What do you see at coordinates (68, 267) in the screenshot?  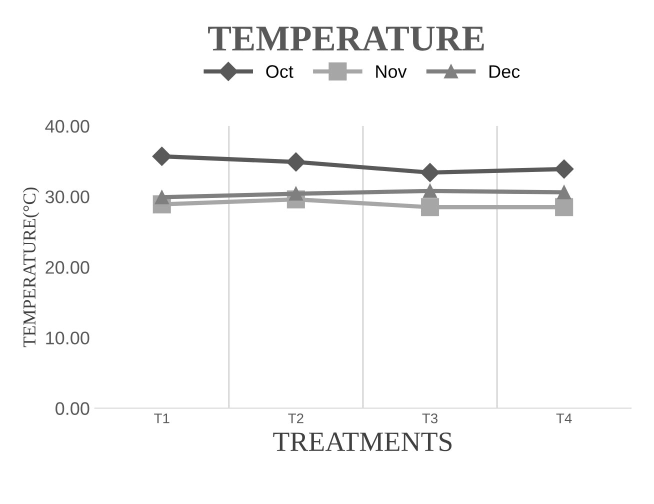 I see `y-tick-label: 20.00` at bounding box center [68, 267].